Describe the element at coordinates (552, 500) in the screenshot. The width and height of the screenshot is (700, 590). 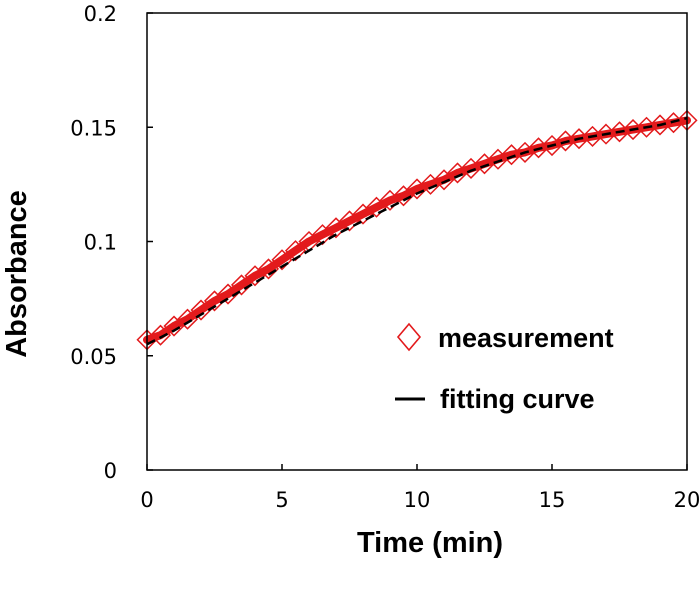
I see `x-tick-label: 15` at that location.